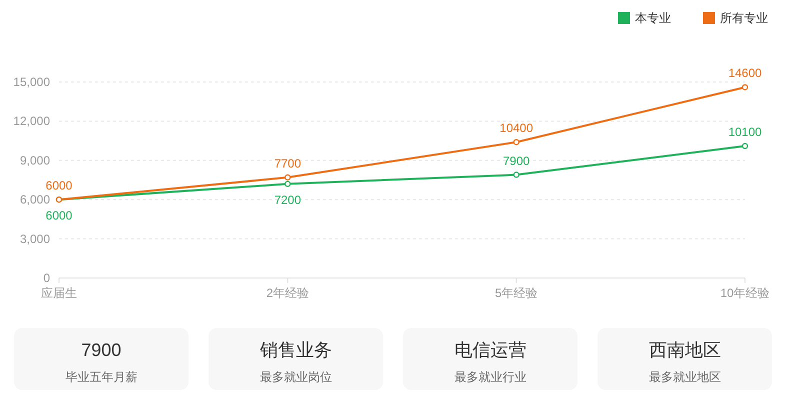 This screenshot has width=789, height=404. Describe the element at coordinates (101, 377) in the screenshot. I see `text: 毕业五年月薪` at that location.